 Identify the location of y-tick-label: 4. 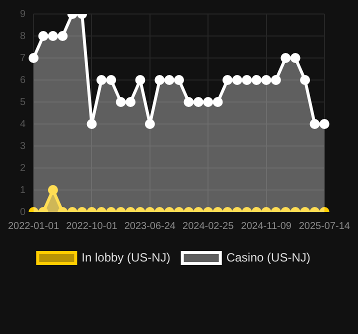
(23, 124).